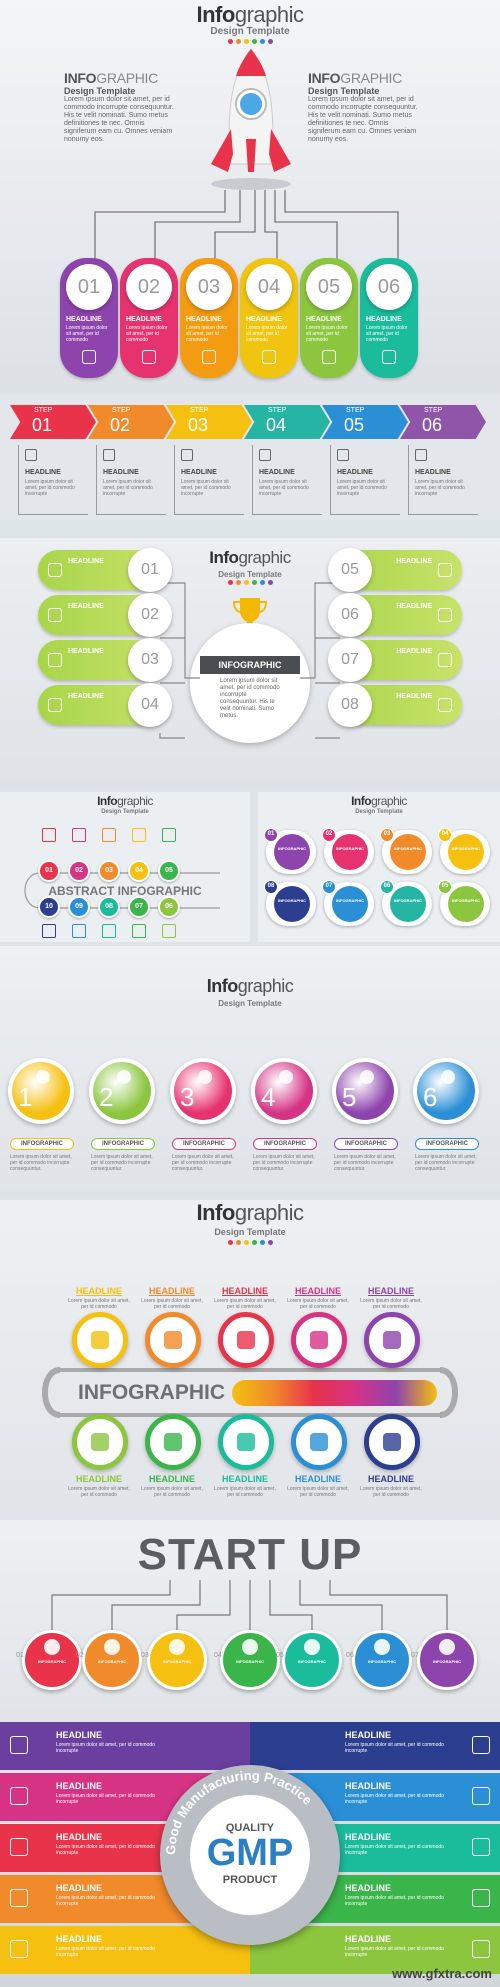 The height and width of the screenshot is (1987, 500). I want to click on headline-pill: 06 HEADLINE, so click(395, 615).